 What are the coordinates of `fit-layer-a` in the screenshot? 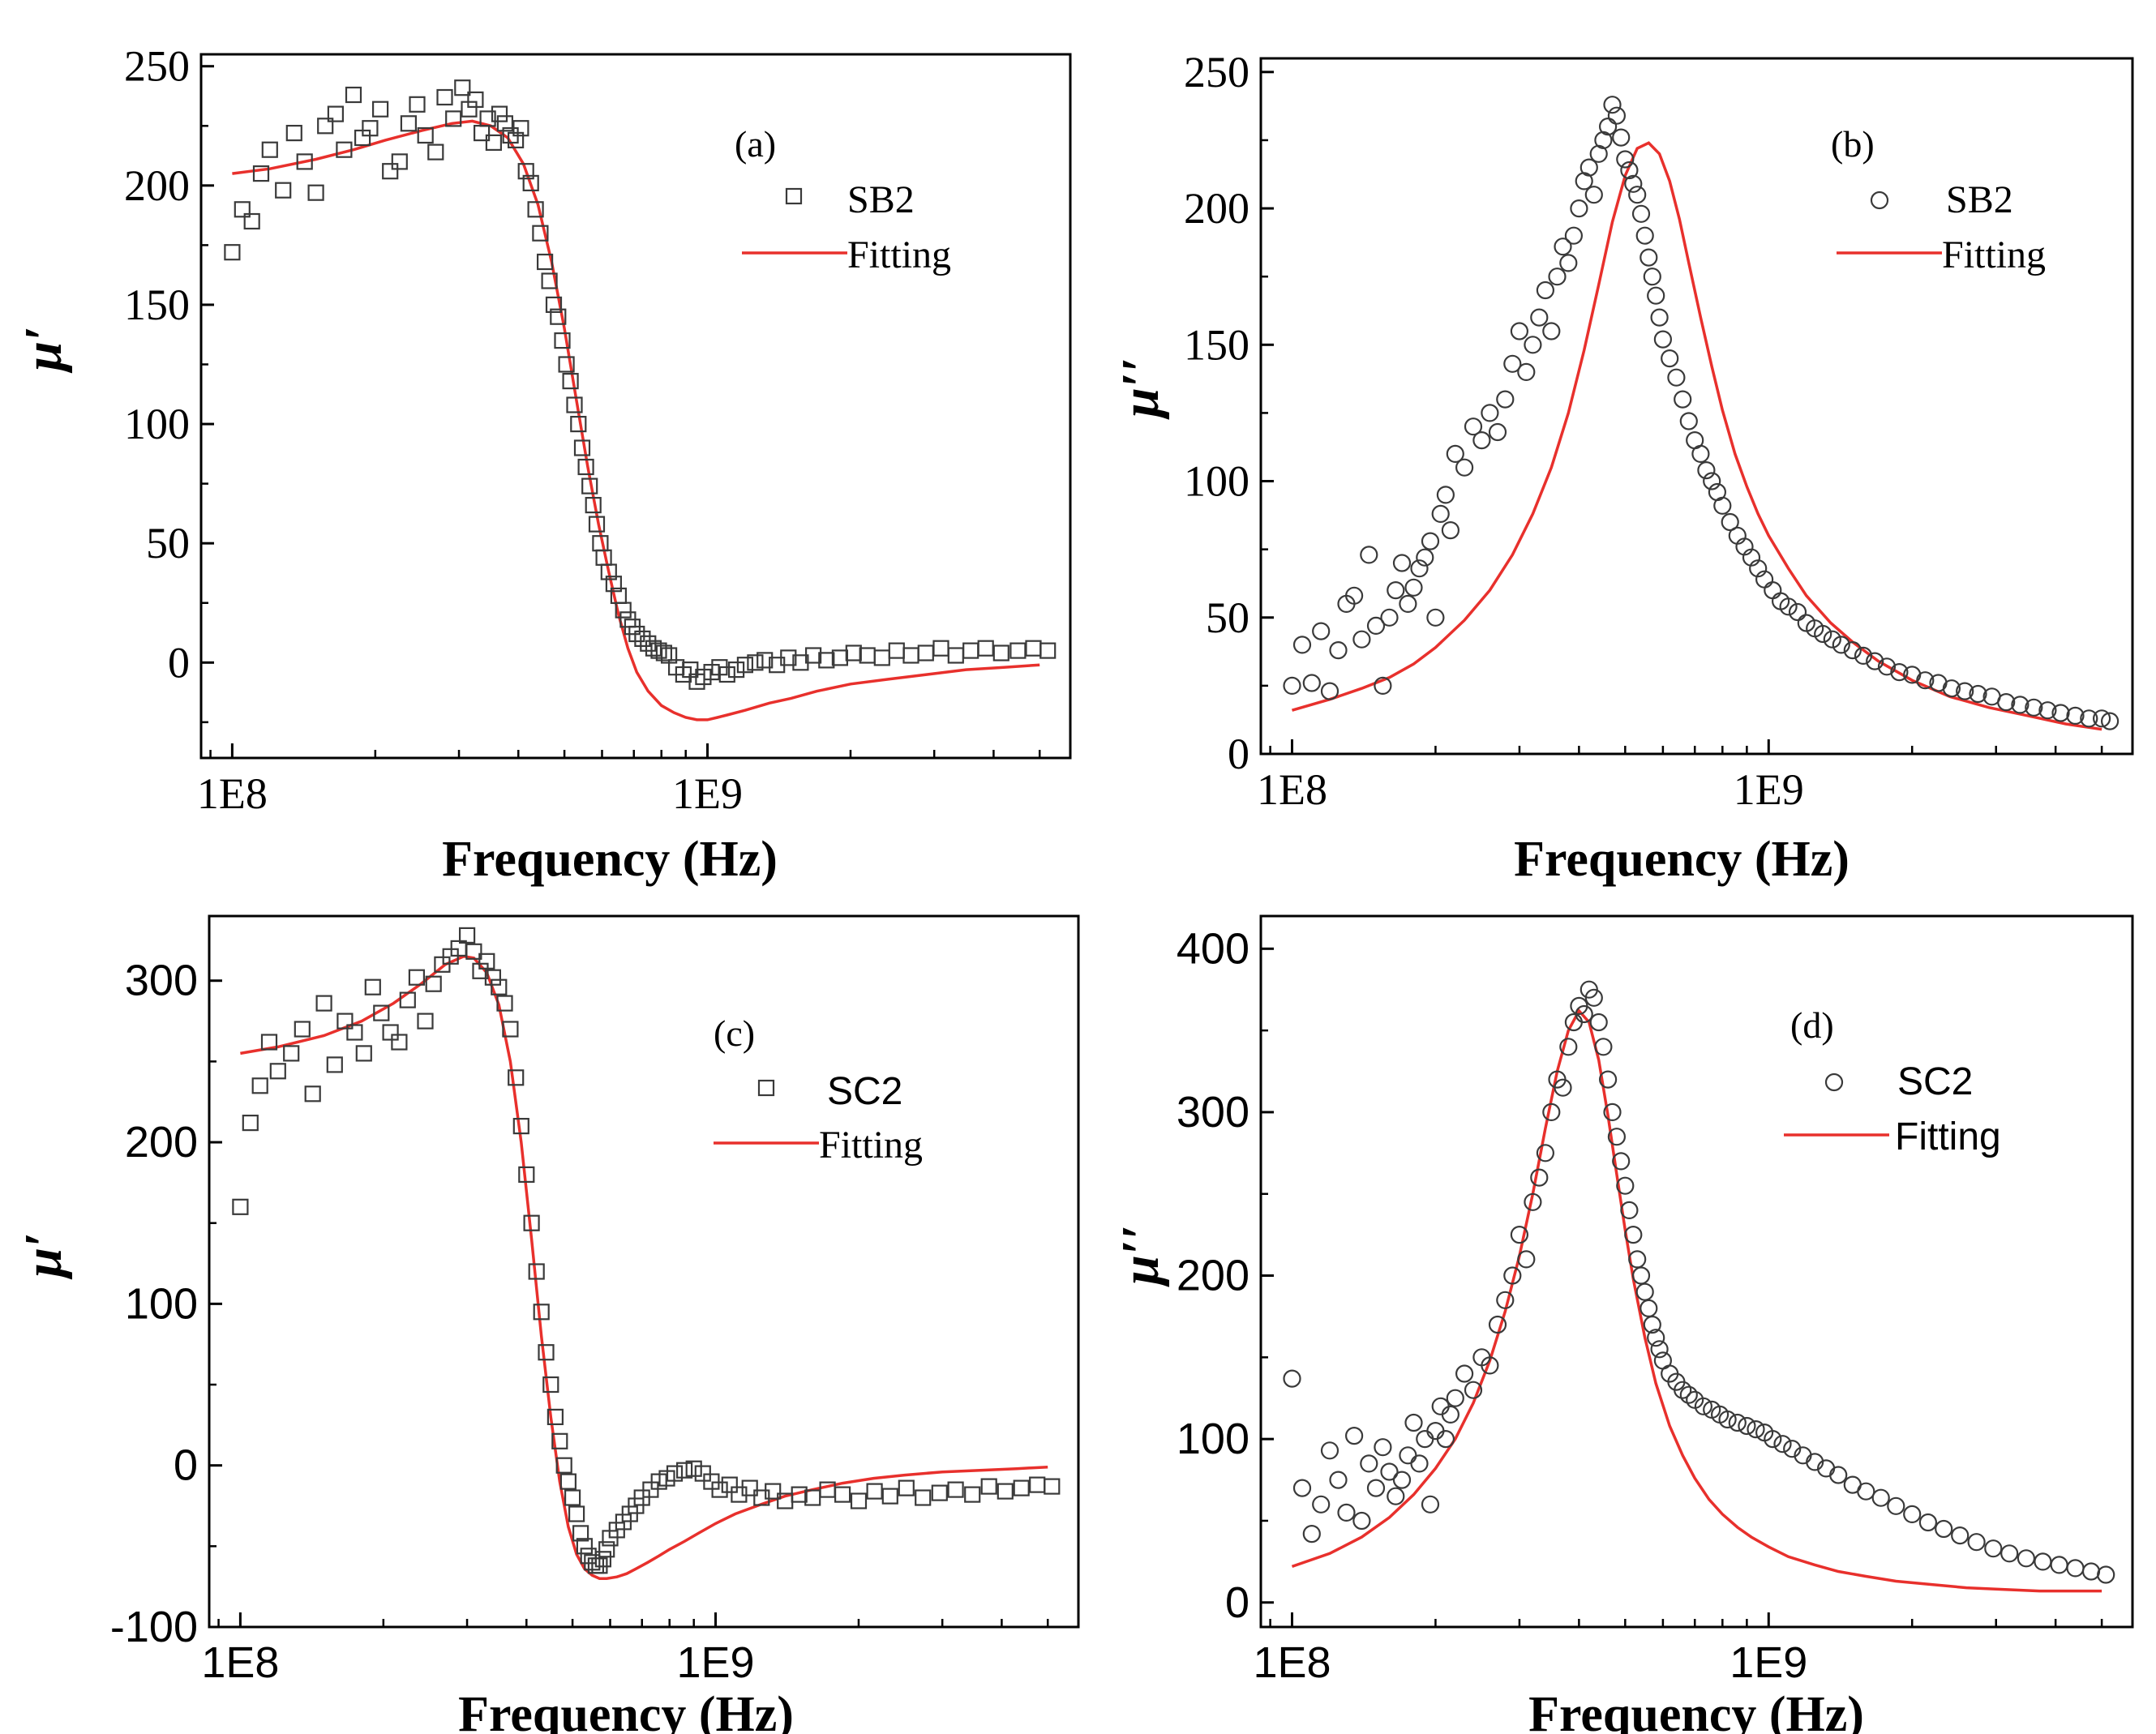 It's located at (636, 420).